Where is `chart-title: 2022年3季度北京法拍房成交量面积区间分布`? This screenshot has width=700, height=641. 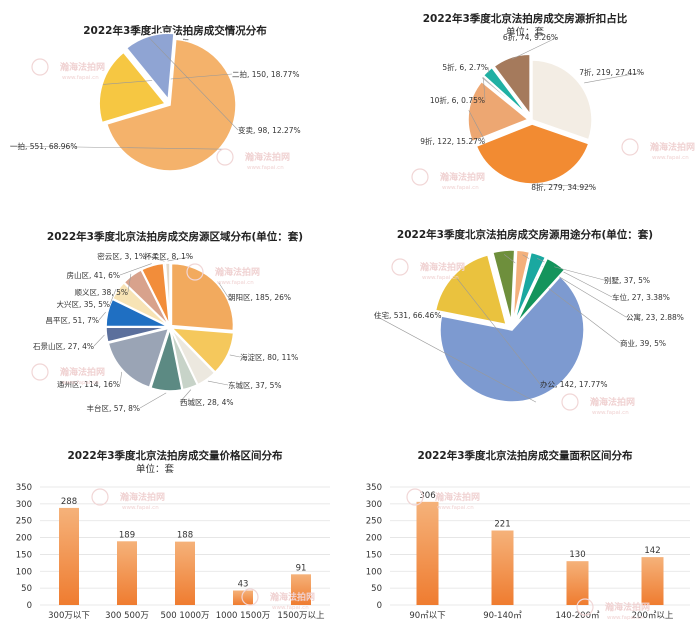 chart-title: 2022年3季度北京法拍房成交量面积区间分布 is located at coordinates (525, 456).